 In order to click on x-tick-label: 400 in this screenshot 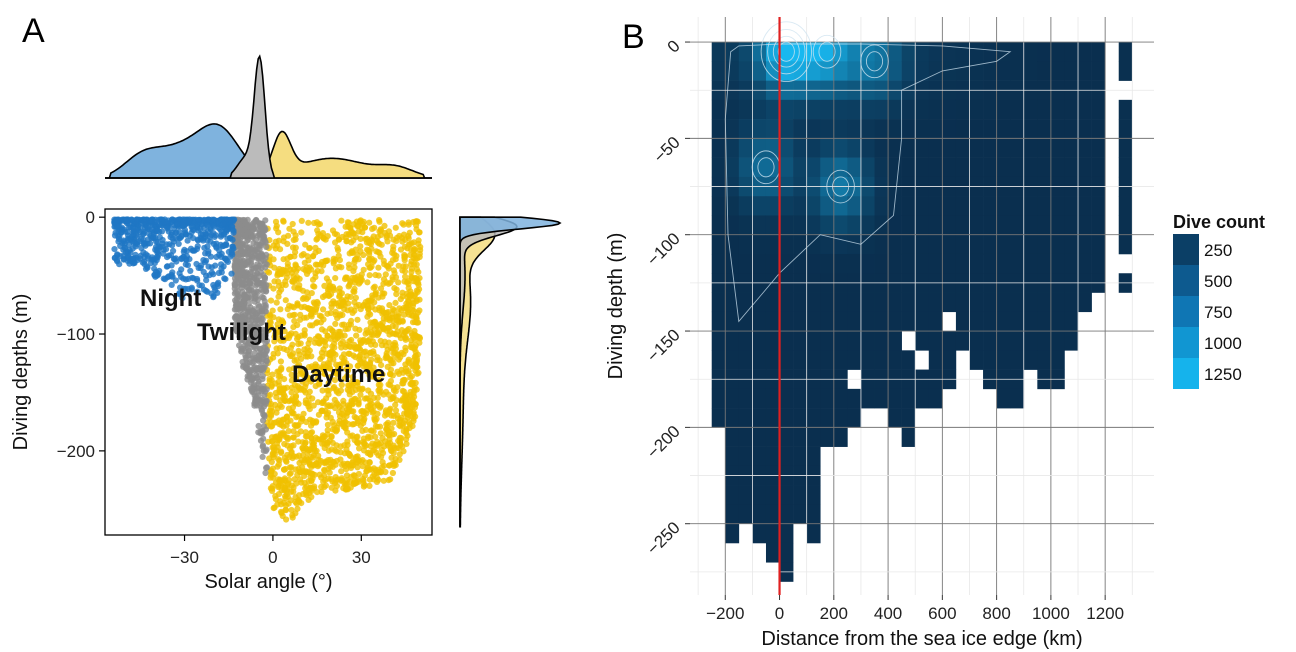, I will do `click(888, 613)`.